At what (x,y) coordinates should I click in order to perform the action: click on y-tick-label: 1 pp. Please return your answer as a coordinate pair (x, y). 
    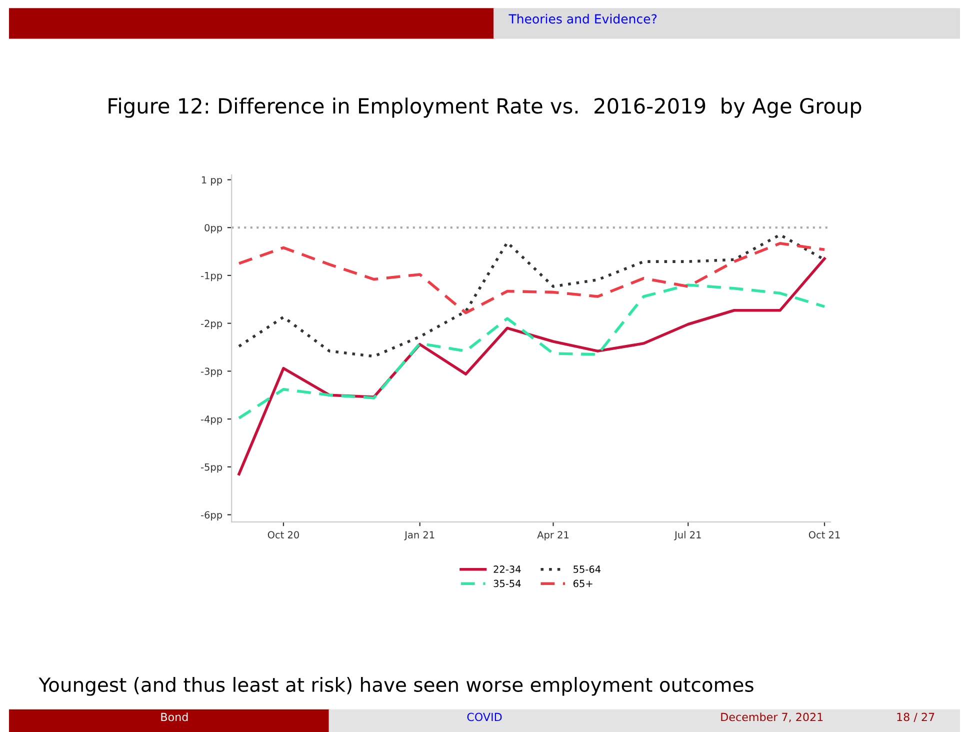
    Looking at the image, I should click on (212, 181).